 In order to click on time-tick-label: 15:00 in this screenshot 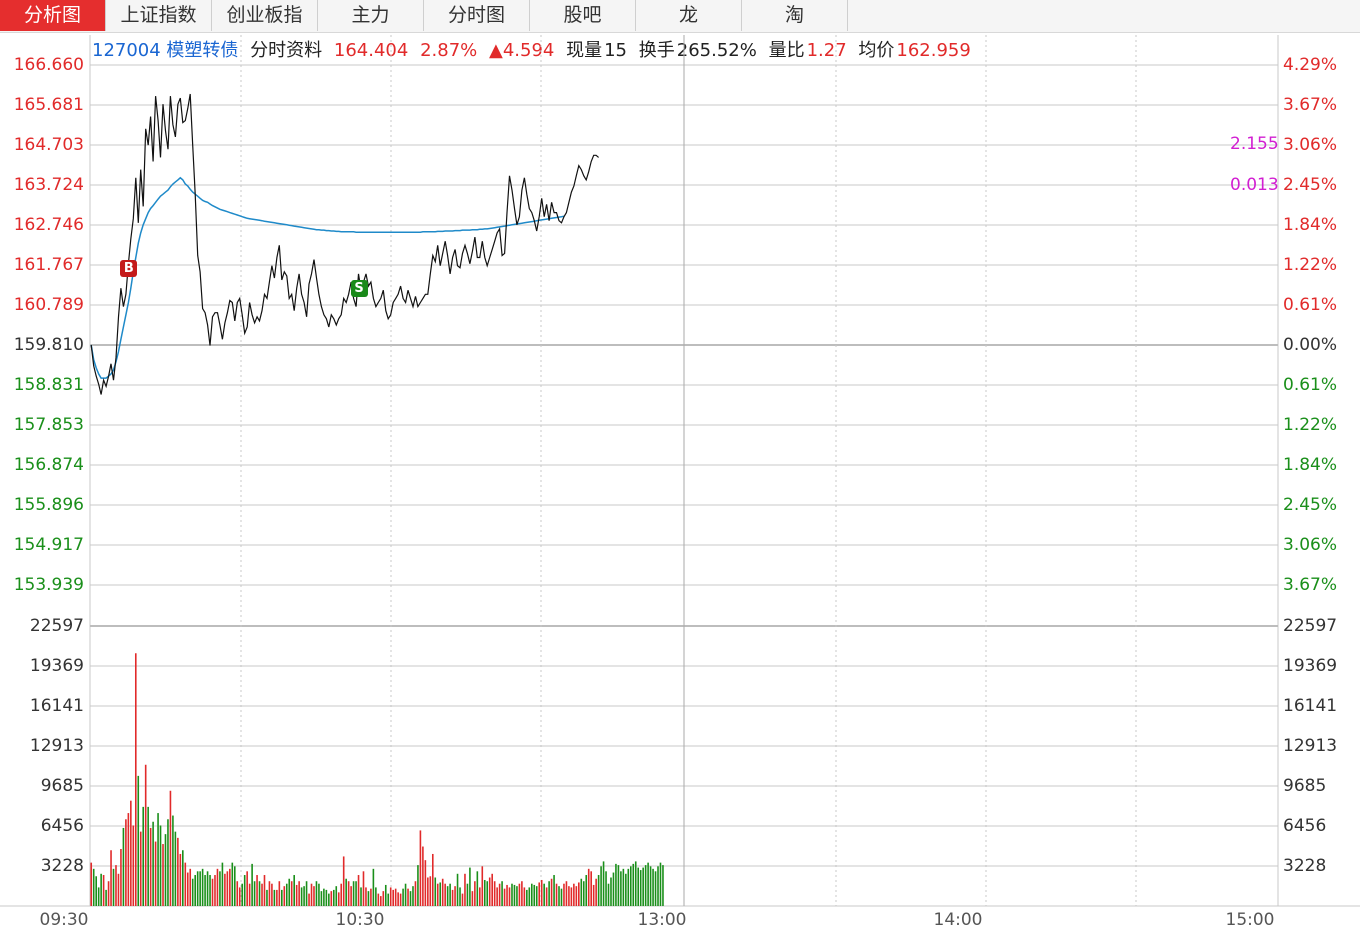, I will do `click(1250, 920)`.